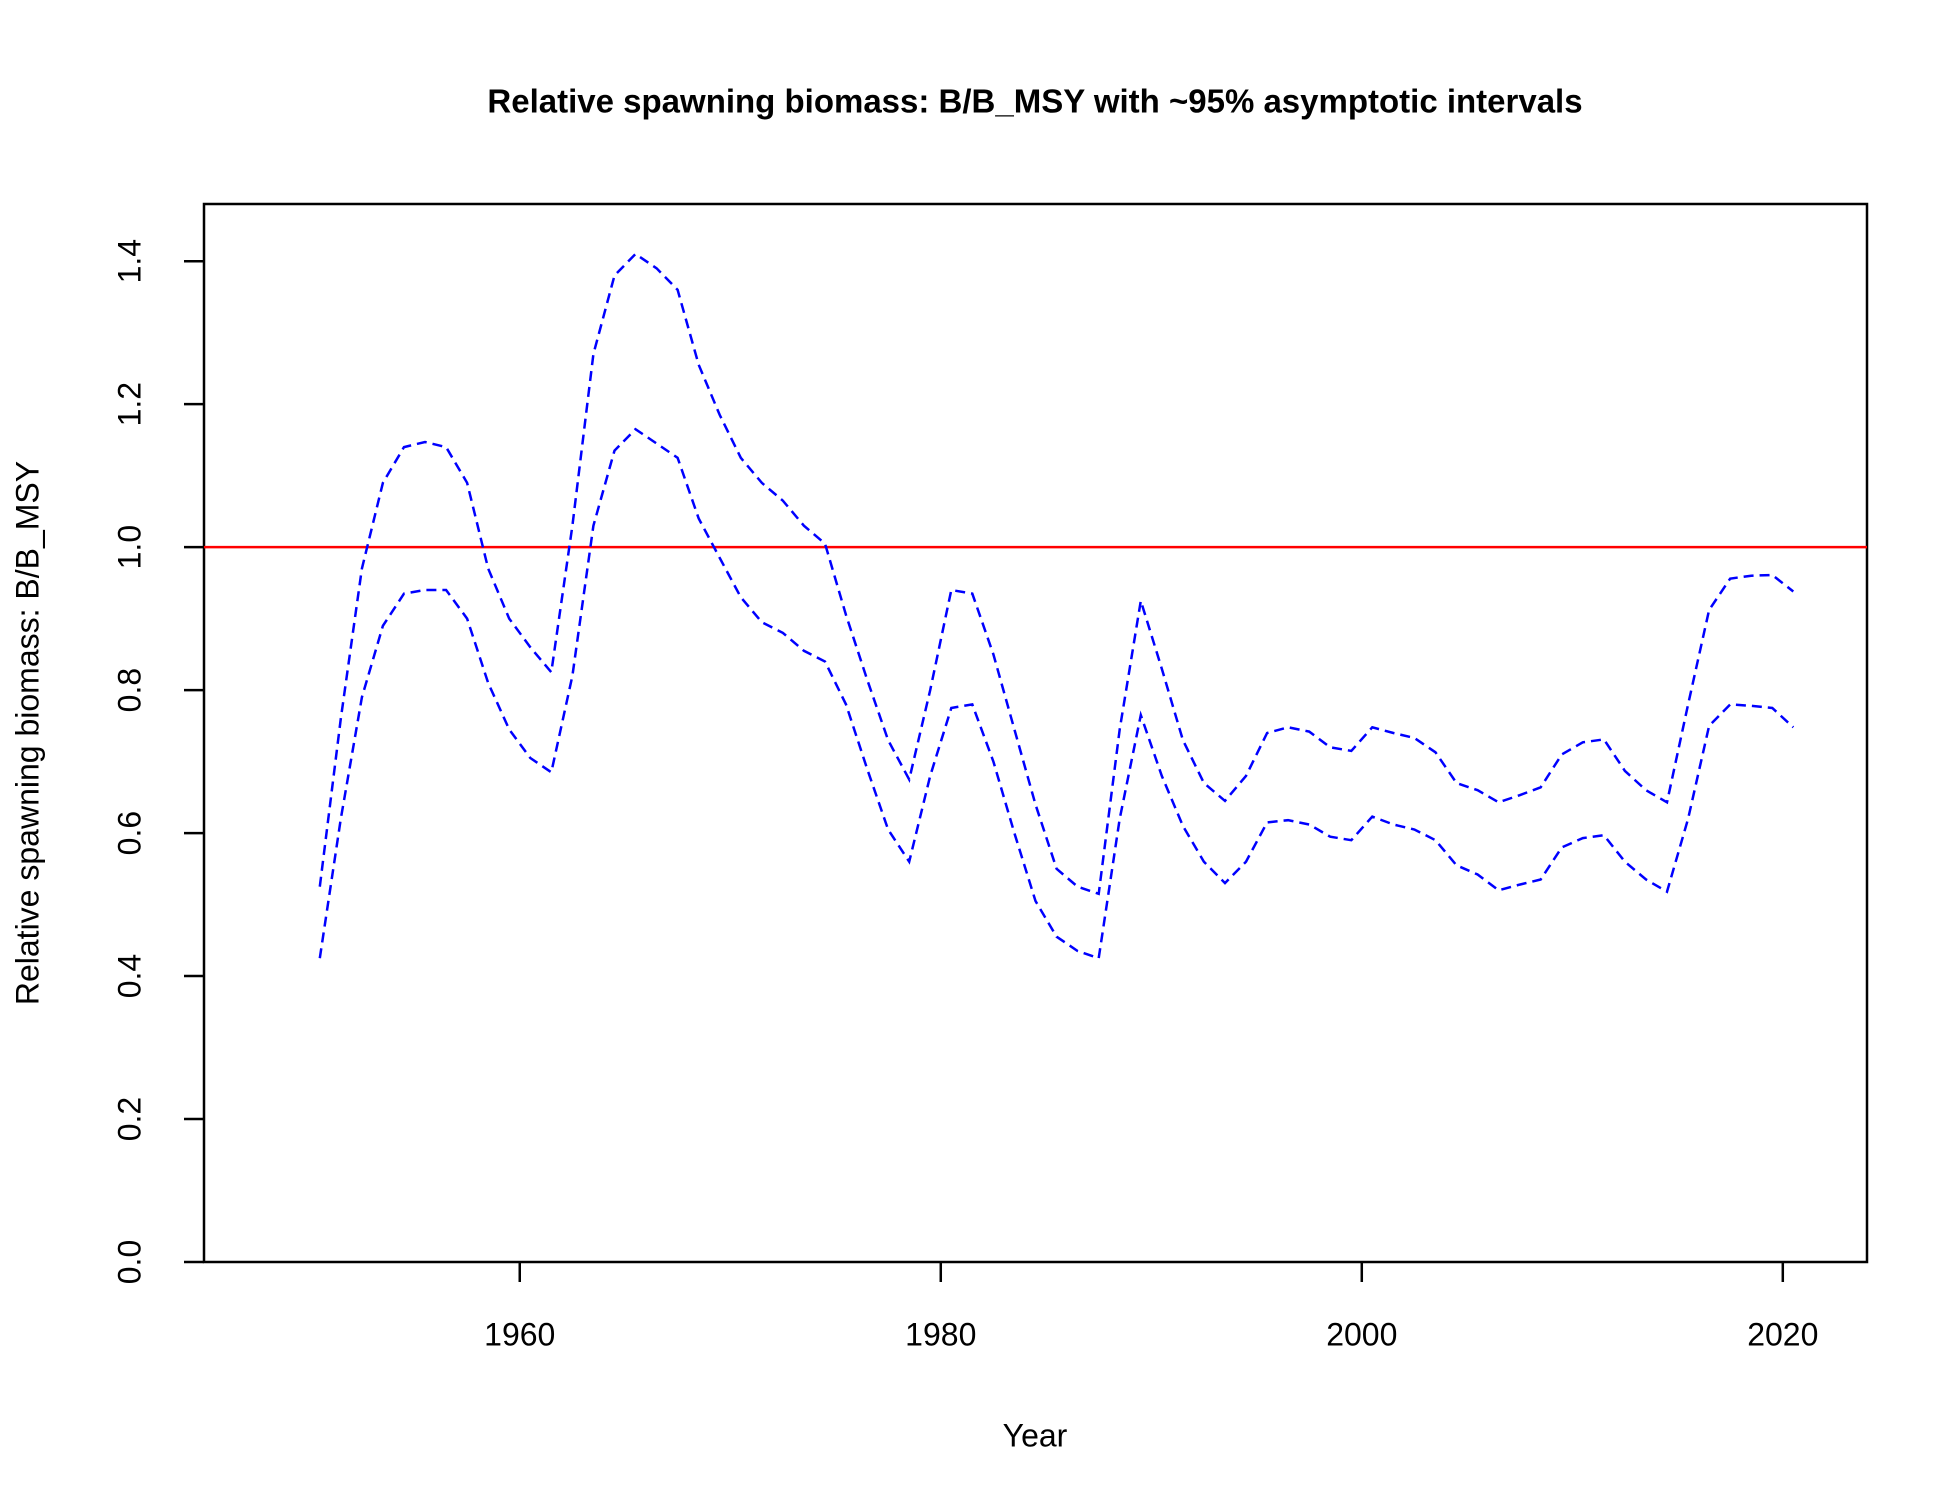  I want to click on x-tick-label: 2020, so click(1782, 1334).